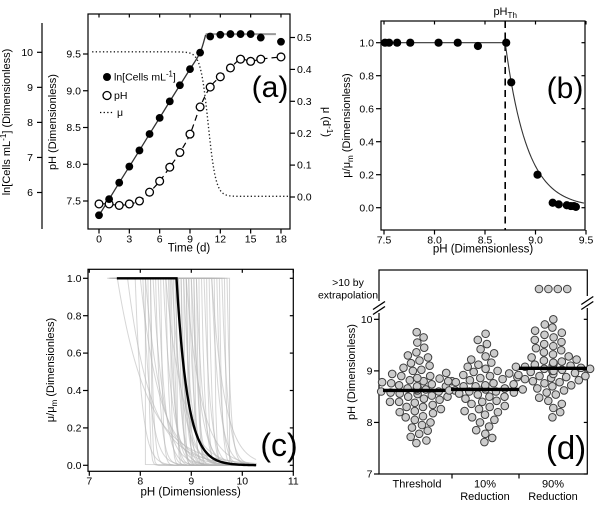  I want to click on a-legend-marker-filled-circle, so click(107, 77).